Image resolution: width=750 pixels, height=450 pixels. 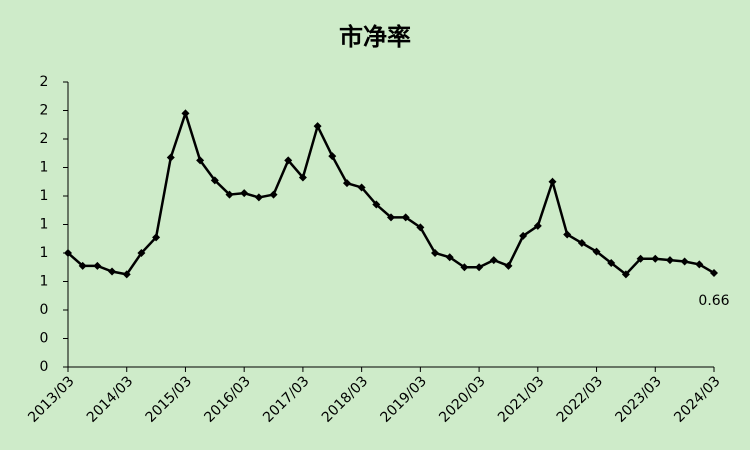 What do you see at coordinates (580, 399) in the screenshot?
I see `x-tick-label: 2022/03` at bounding box center [580, 399].